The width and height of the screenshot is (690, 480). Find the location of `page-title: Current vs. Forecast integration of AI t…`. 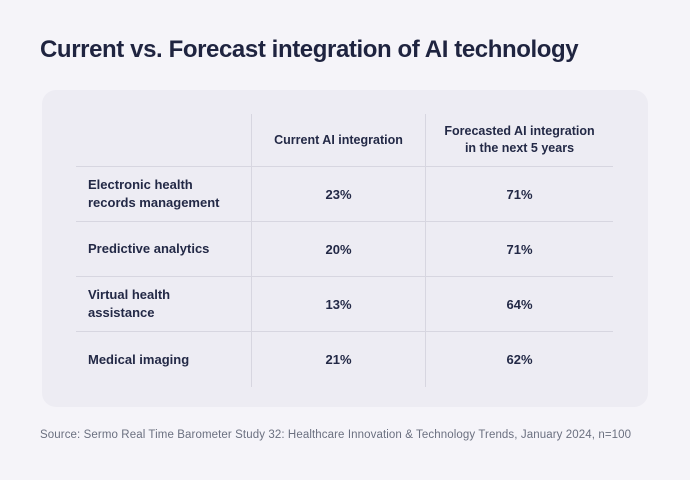

page-title: Current vs. Forecast integration of AI t… is located at coordinates (309, 49).